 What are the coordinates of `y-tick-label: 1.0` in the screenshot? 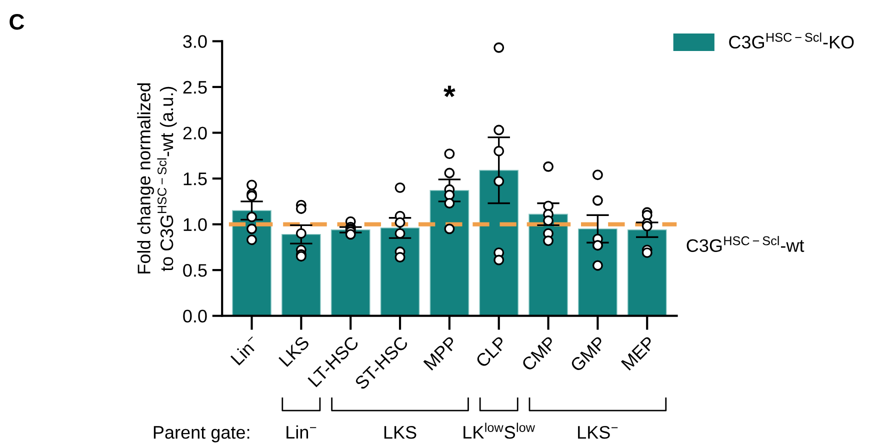 It's located at (195, 225).